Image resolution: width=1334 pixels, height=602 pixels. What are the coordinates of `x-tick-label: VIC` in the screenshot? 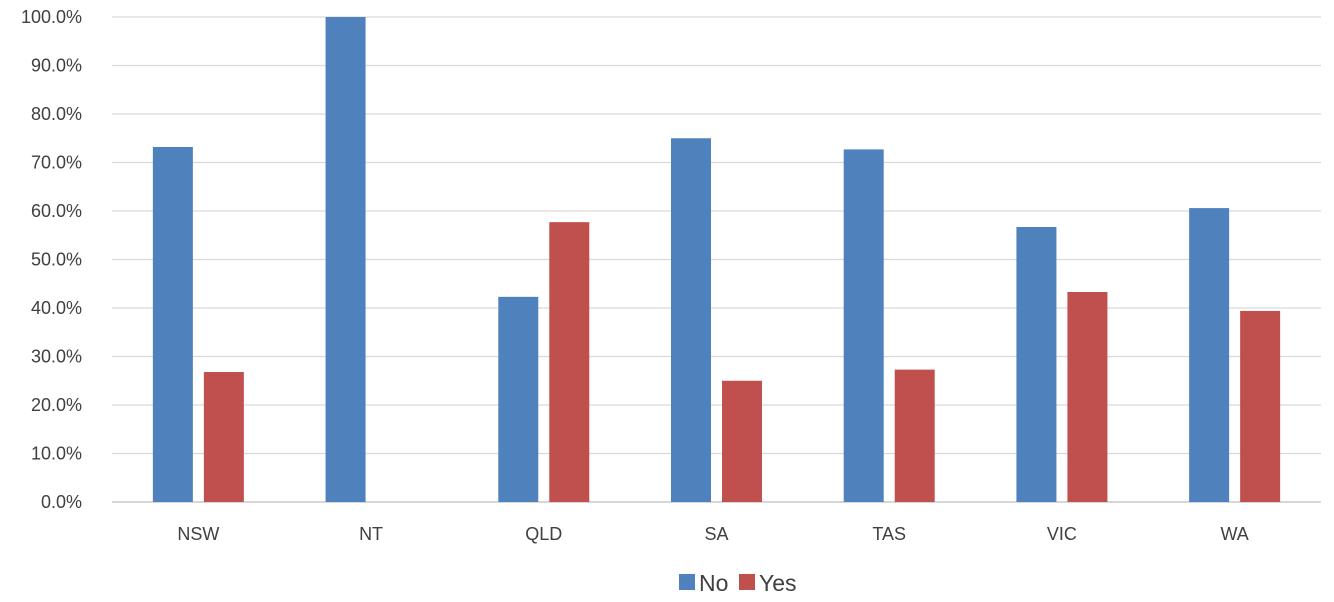 It's located at (1062, 534).